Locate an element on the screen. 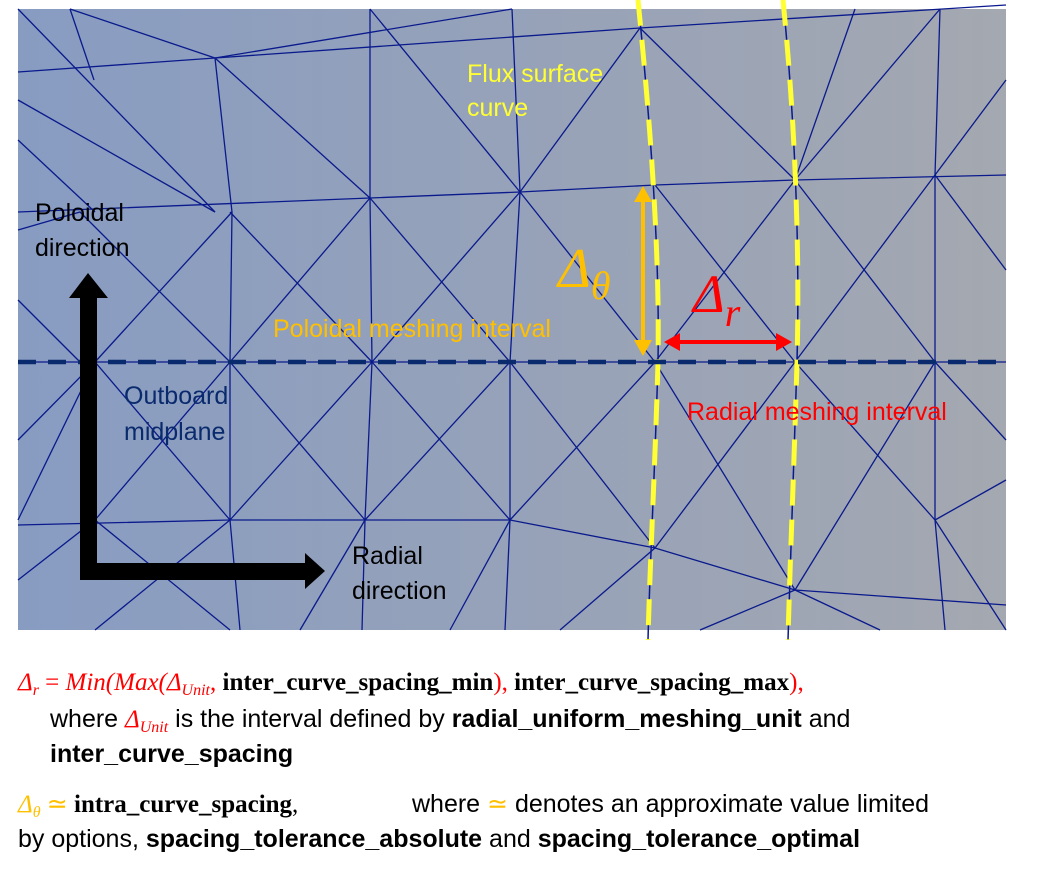  eq2-approx2: ≃ is located at coordinates (497, 804).